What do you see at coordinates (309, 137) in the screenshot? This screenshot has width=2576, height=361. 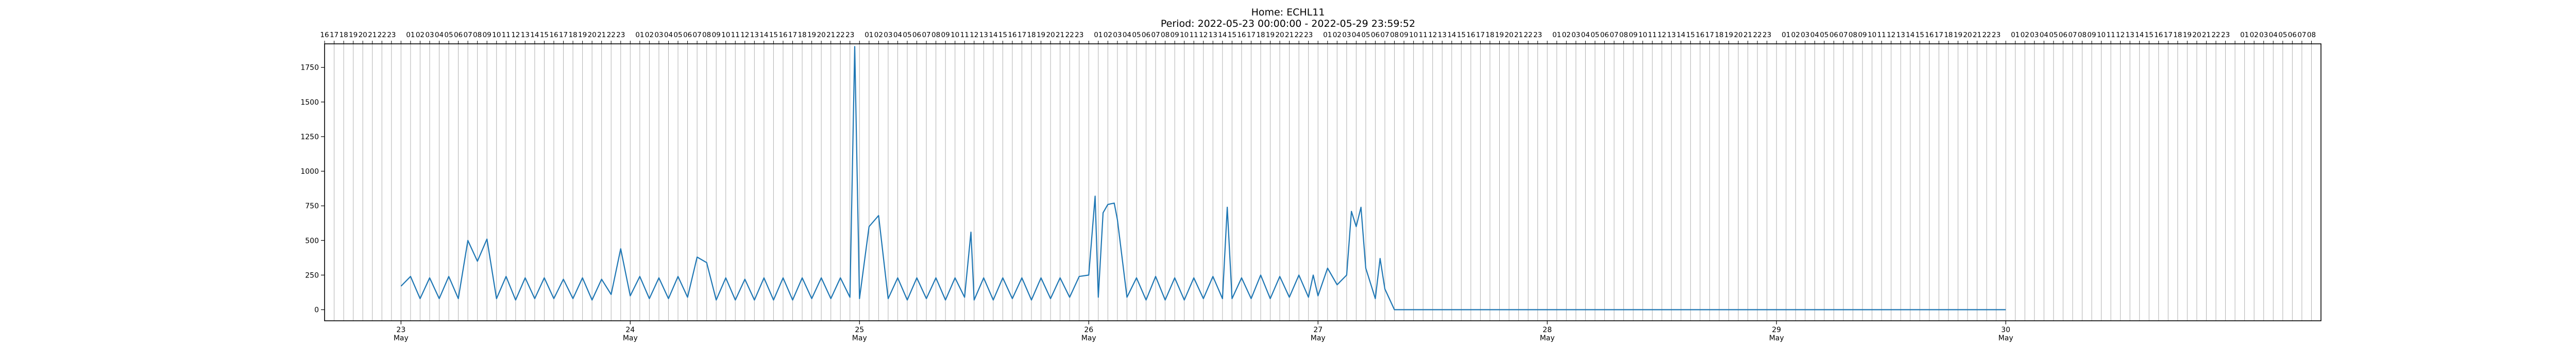 I see `y-tick-label: 1250` at bounding box center [309, 137].